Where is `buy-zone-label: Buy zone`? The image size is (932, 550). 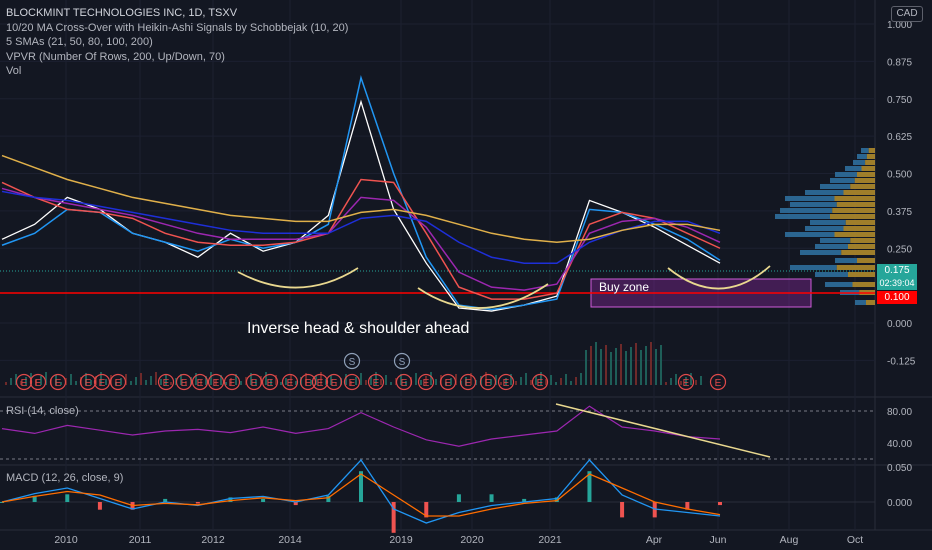 buy-zone-label: Buy zone is located at coordinates (624, 287).